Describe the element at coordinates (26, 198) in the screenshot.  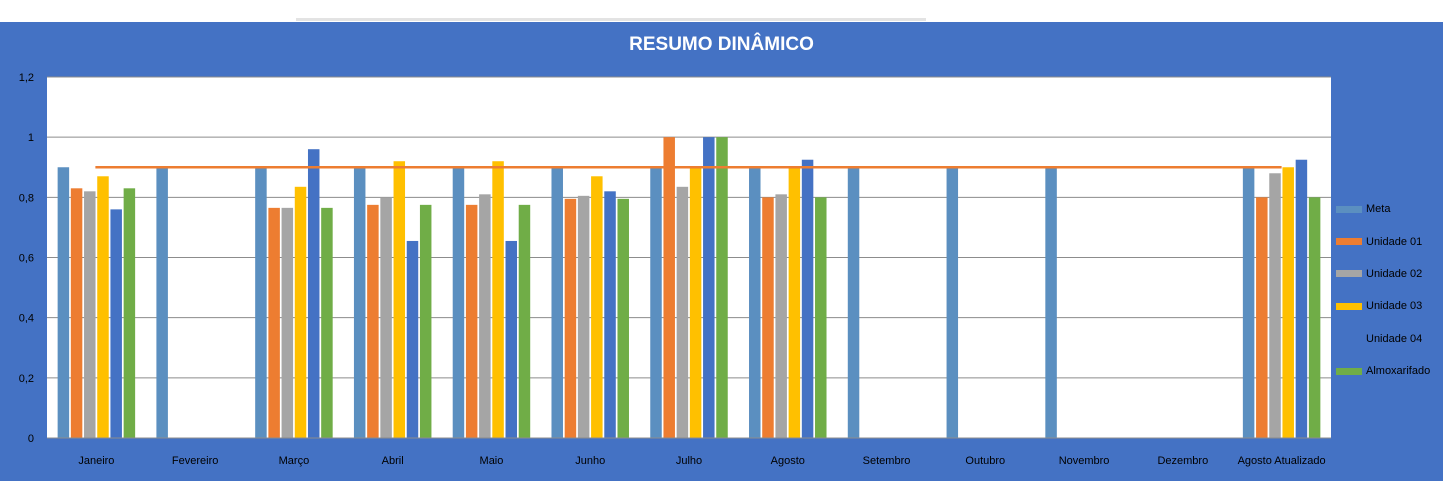
I see `y-tick-label: 0,8` at that location.